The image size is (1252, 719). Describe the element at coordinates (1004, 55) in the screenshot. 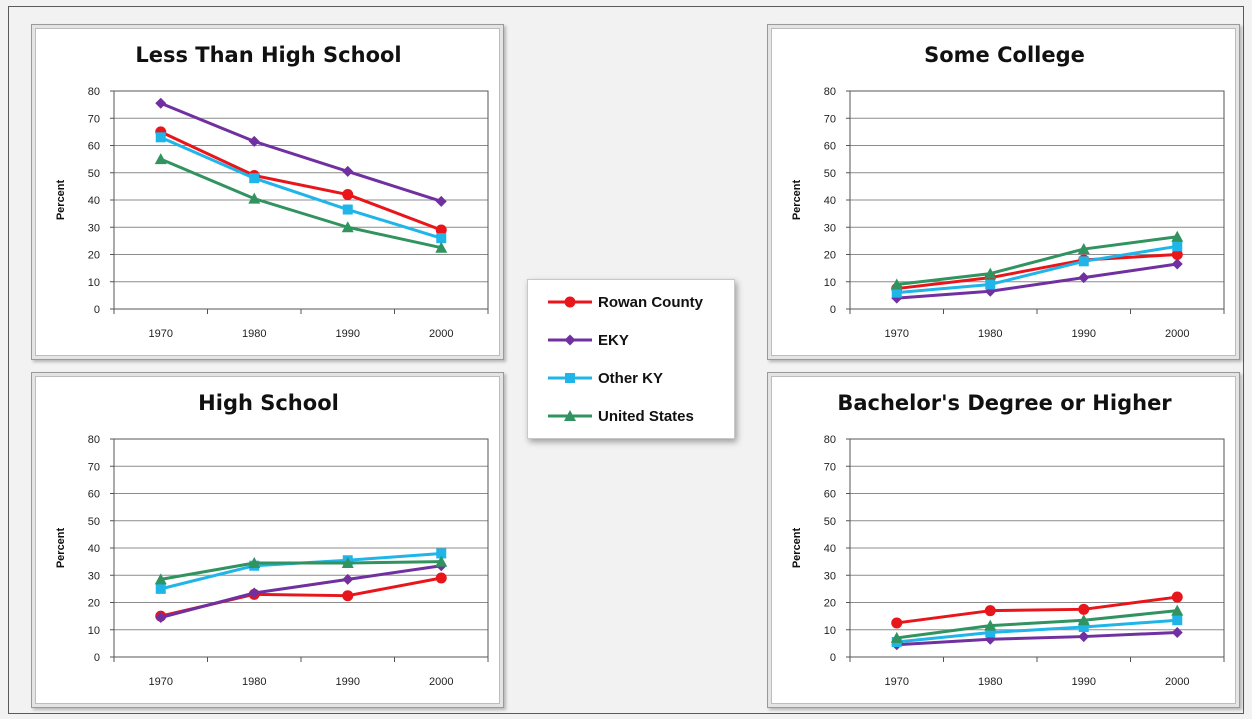

I see `chart-title: Some College` at that location.